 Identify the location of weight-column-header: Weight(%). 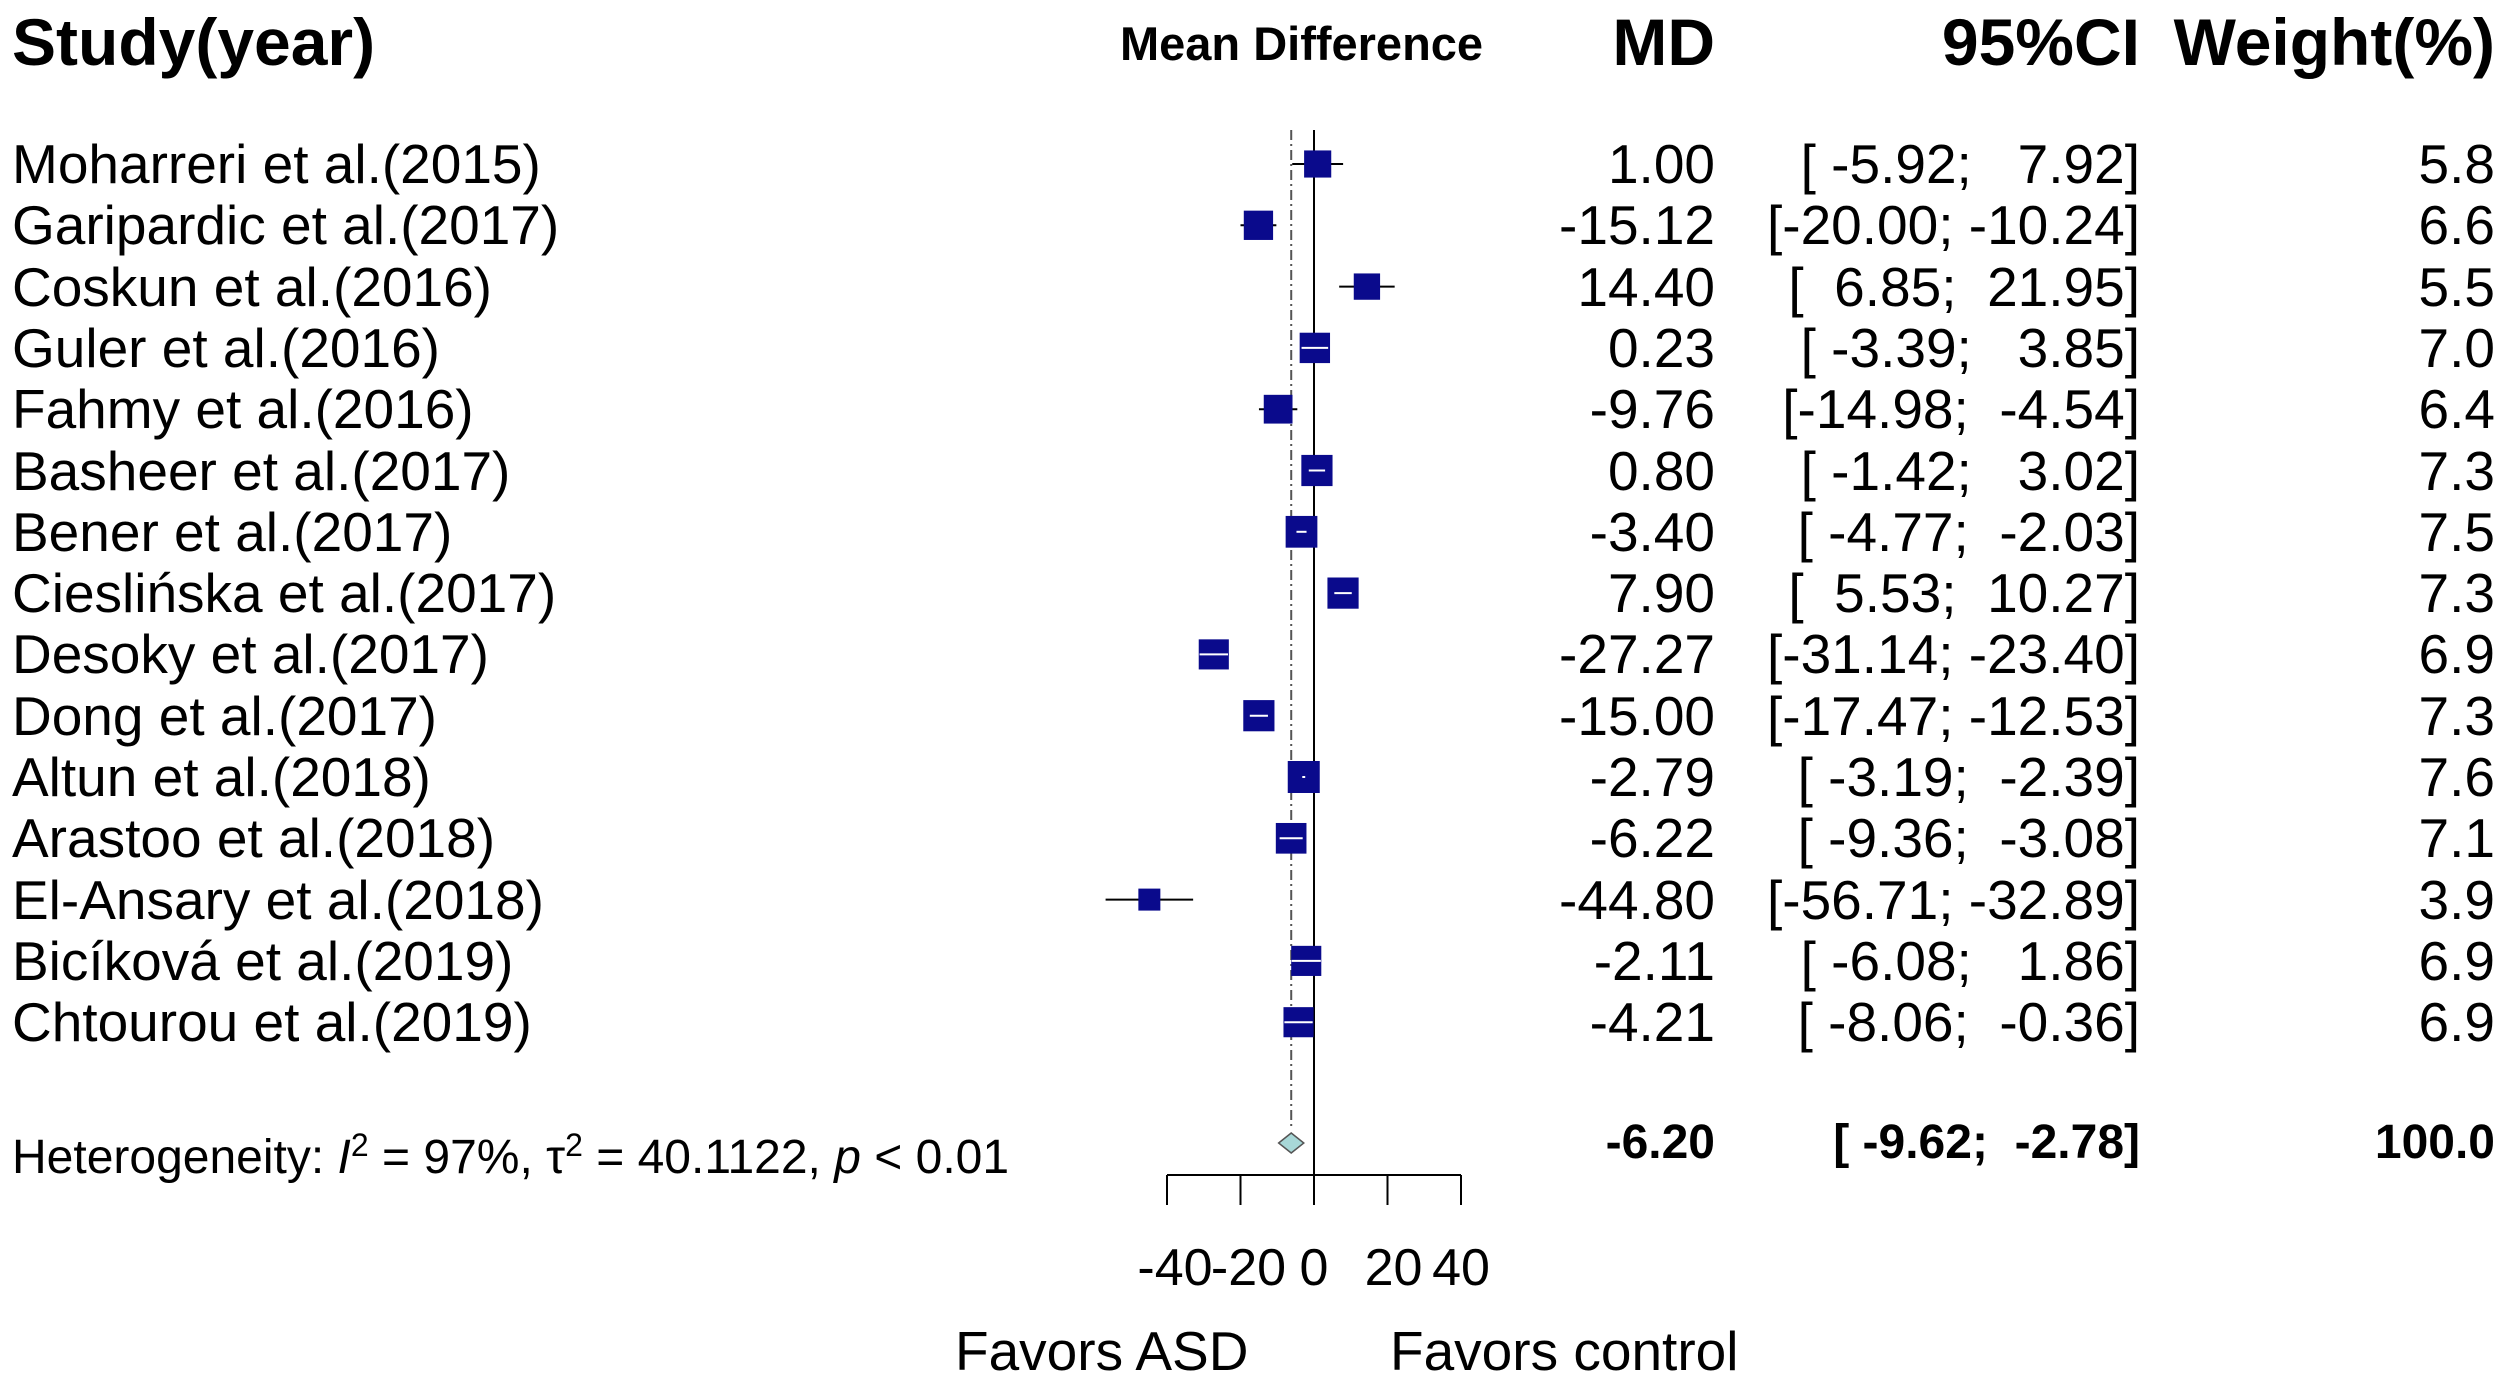
(2334, 42).